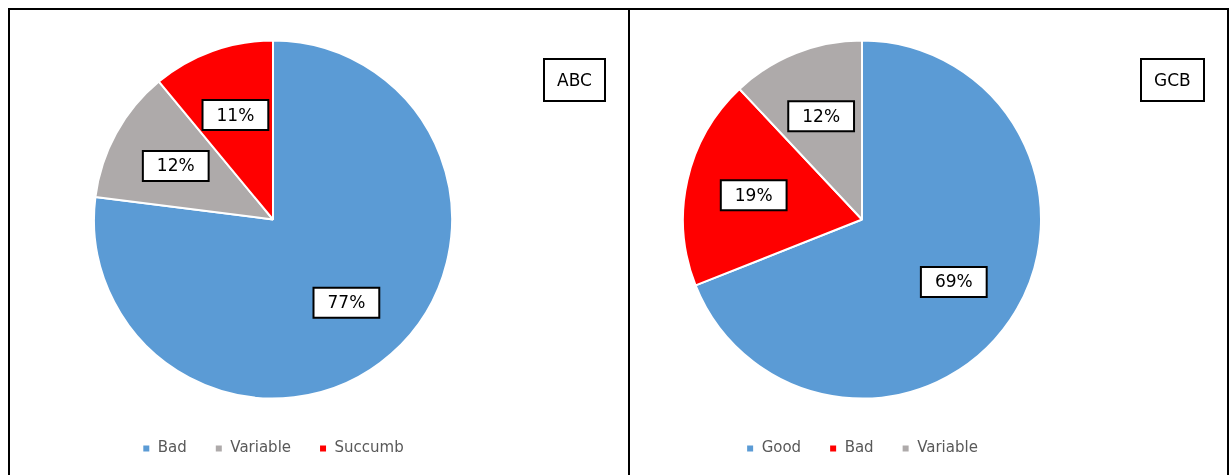 The image size is (1229, 475). I want to click on legend-label: Succumb, so click(369, 447).